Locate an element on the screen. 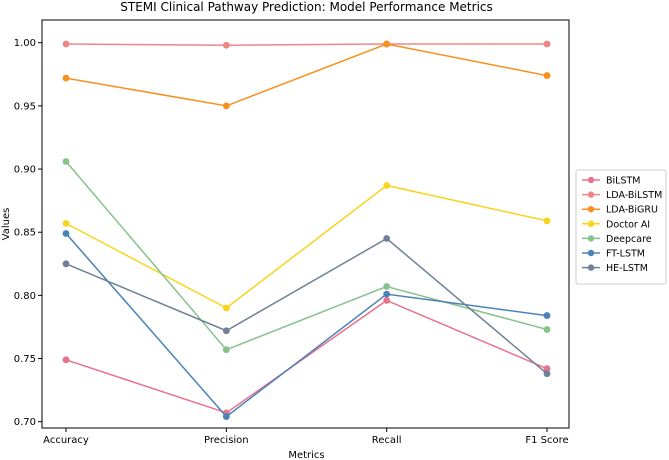 This screenshot has width=669, height=460. y-tick-label: 0.80 is located at coordinates (25, 296).